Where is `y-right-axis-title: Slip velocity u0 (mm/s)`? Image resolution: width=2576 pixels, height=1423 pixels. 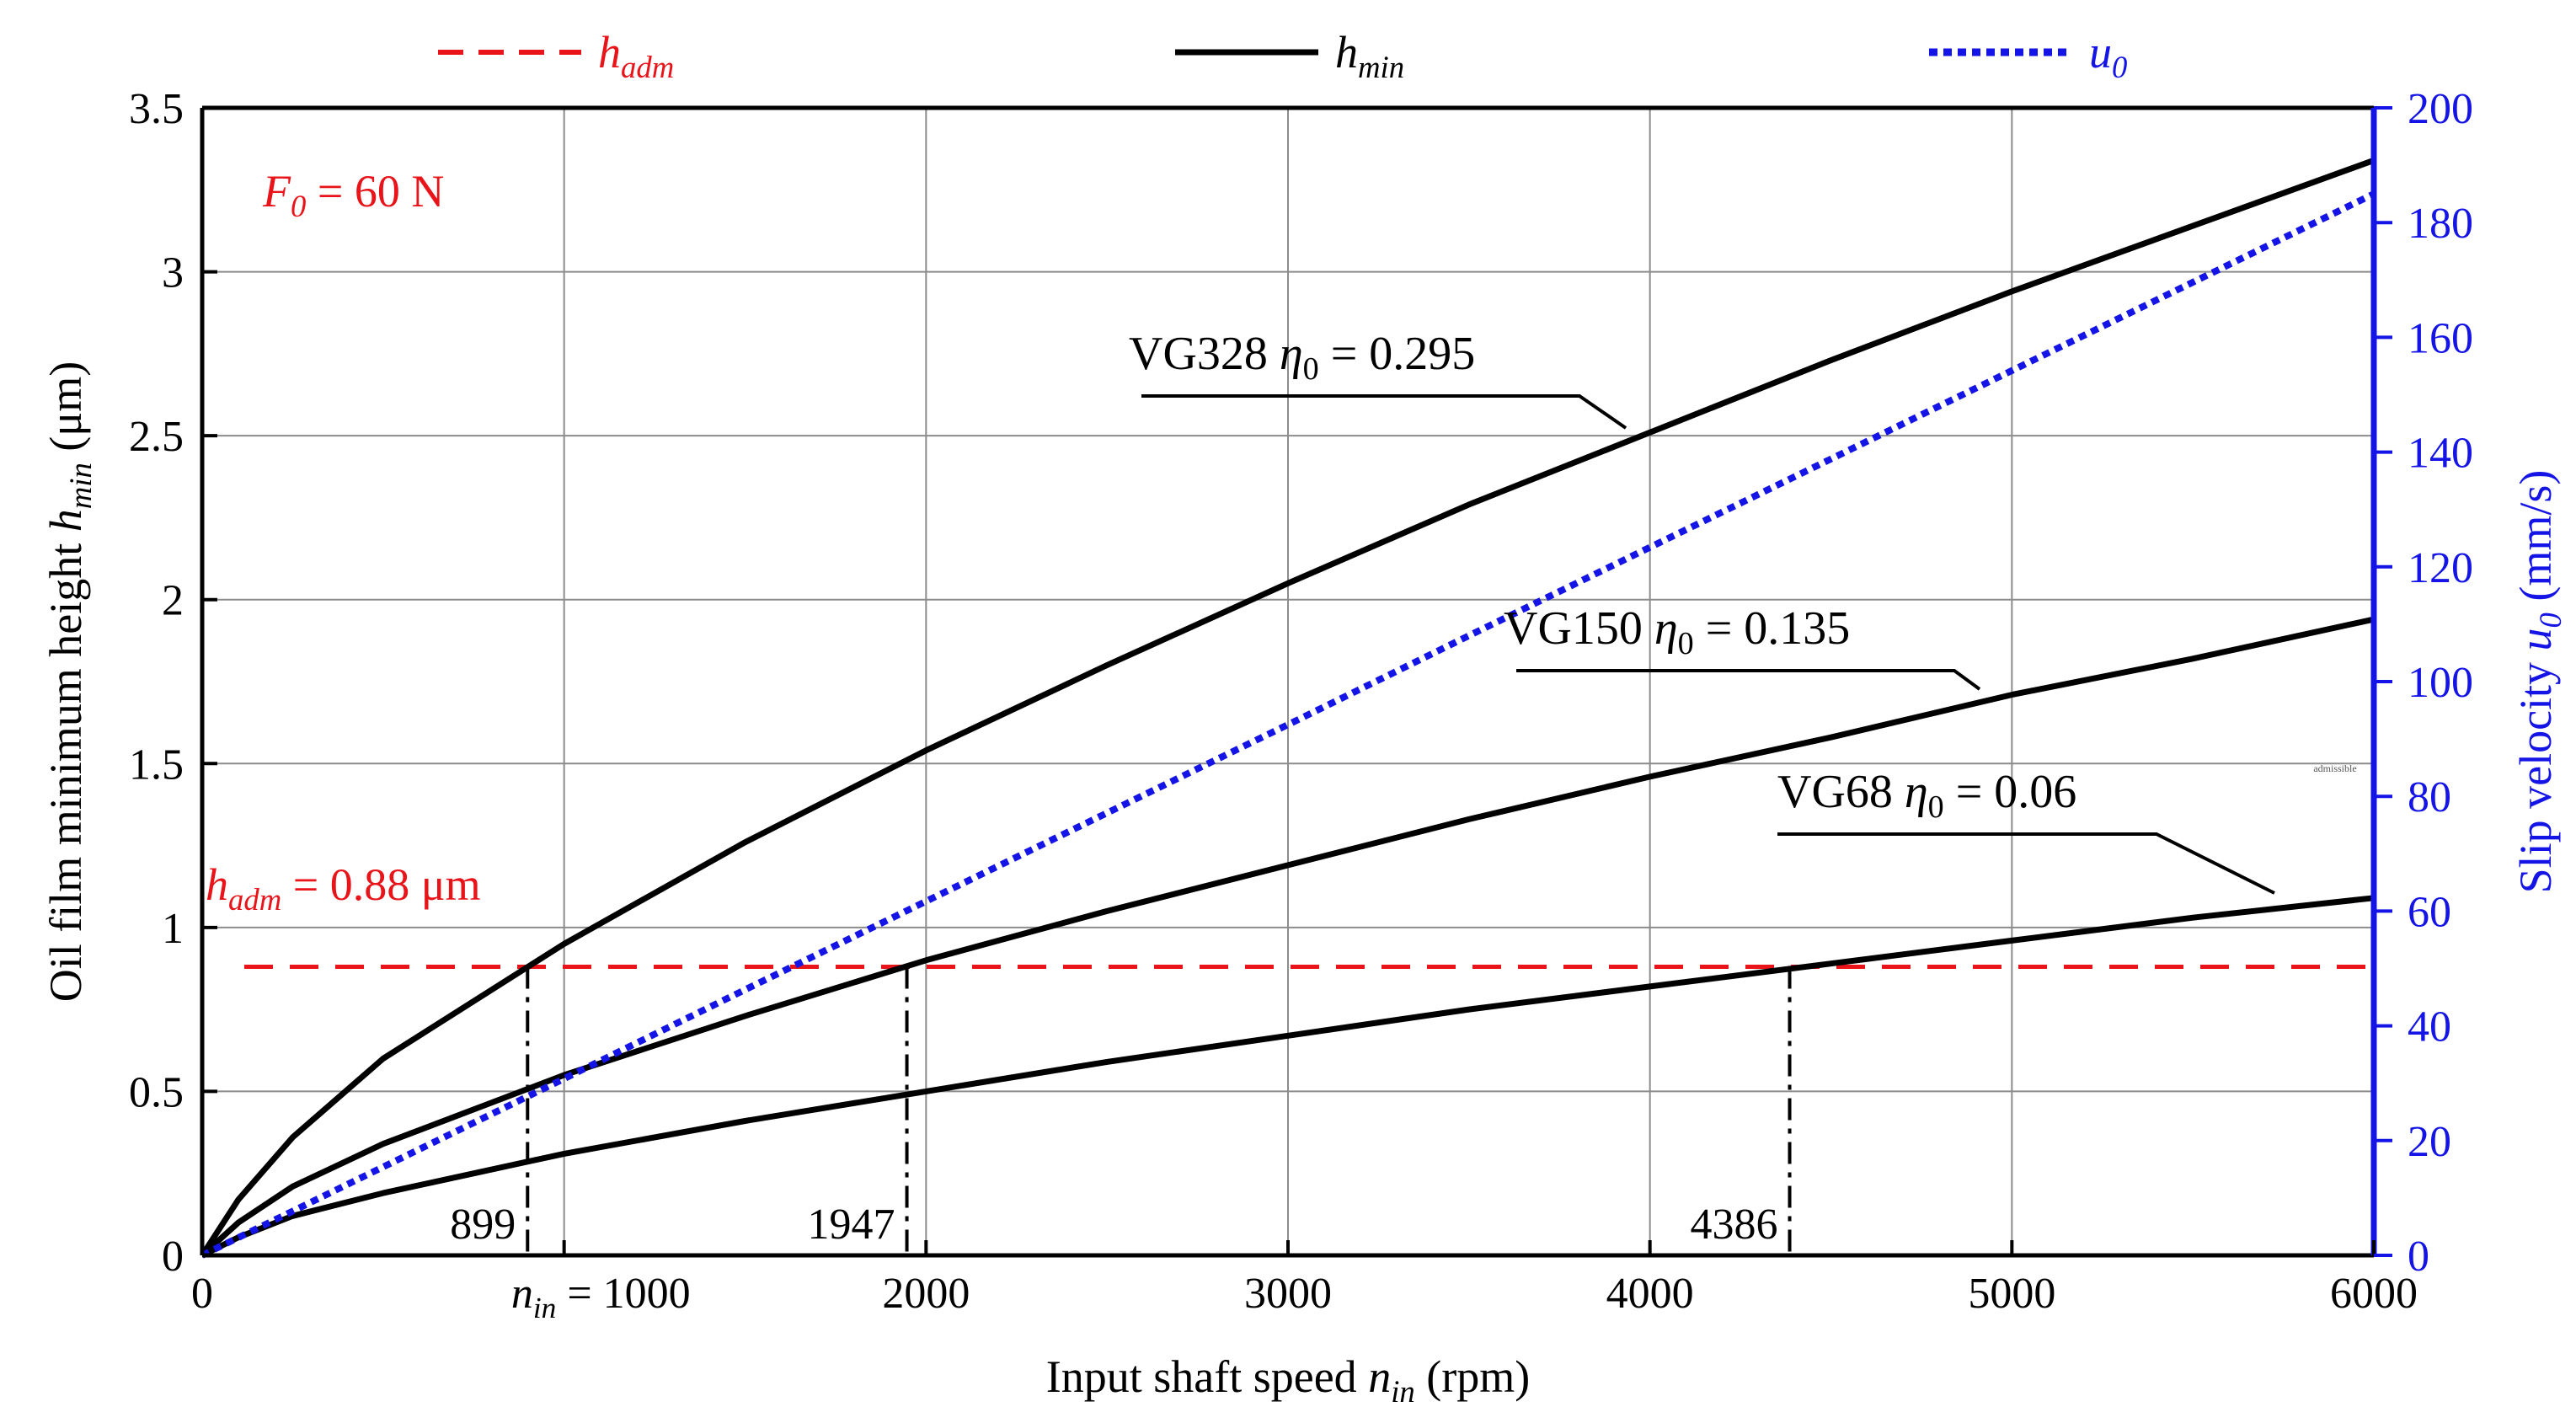 y-right-axis-title: Slip velocity u0 (mm/s) is located at coordinates (2539, 682).